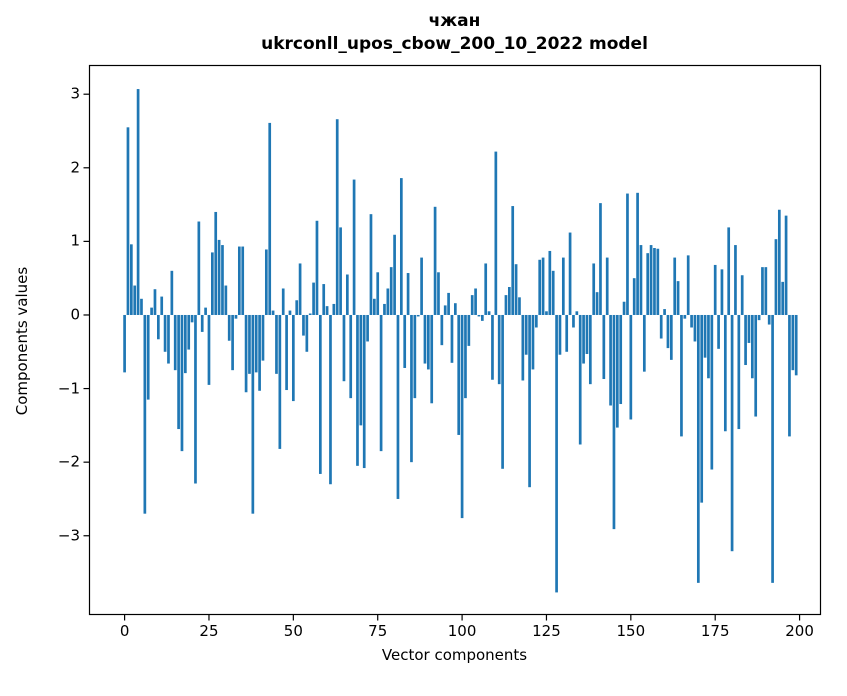 Image resolution: width=847 pixels, height=696 pixels. I want to click on x-tick-label: 75, so click(378, 631).